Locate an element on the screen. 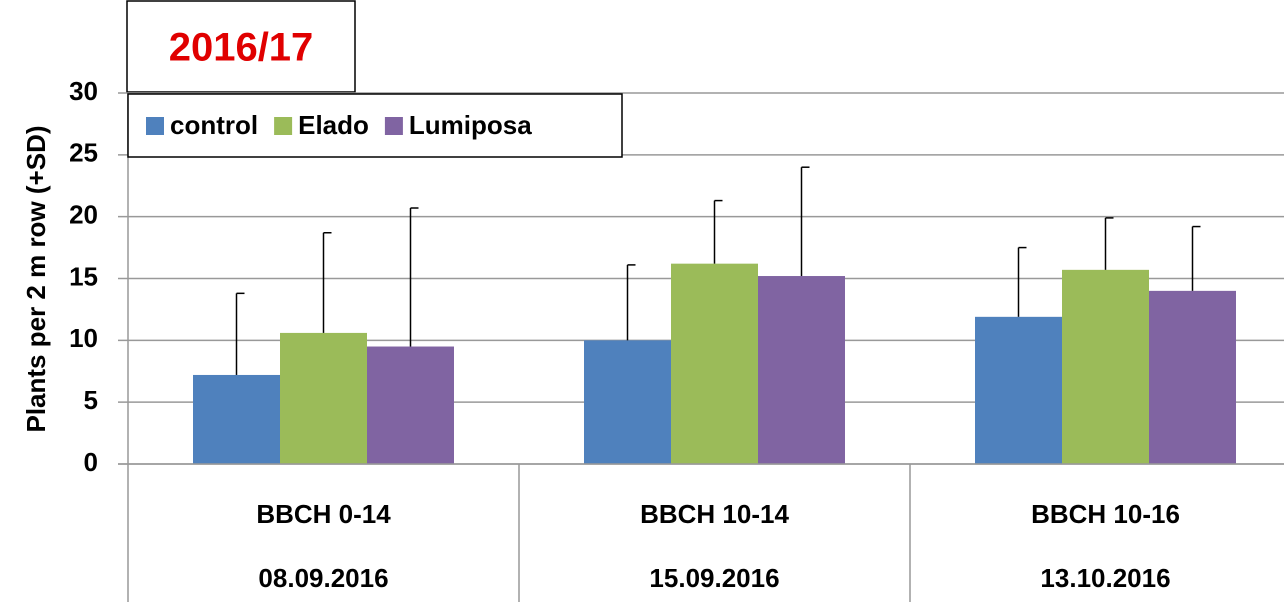 This screenshot has height=602, width=1284. x-tick-label: BBCH 10-16 is located at coordinates (1105, 514).